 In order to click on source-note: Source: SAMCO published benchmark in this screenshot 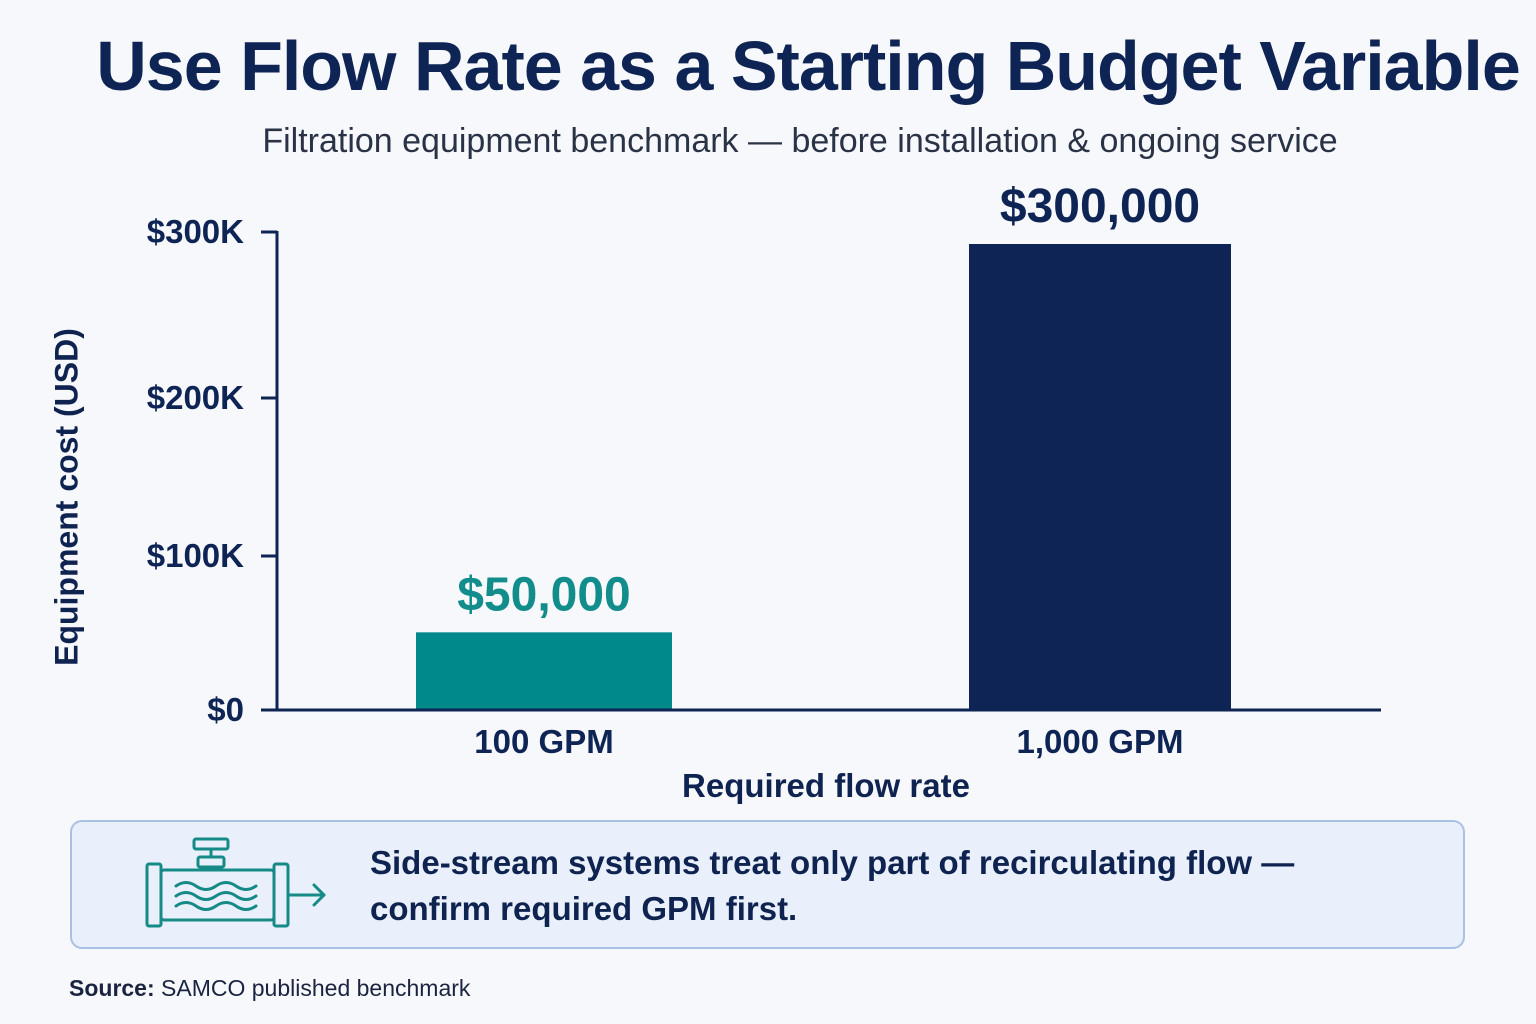, I will do `click(269, 988)`.